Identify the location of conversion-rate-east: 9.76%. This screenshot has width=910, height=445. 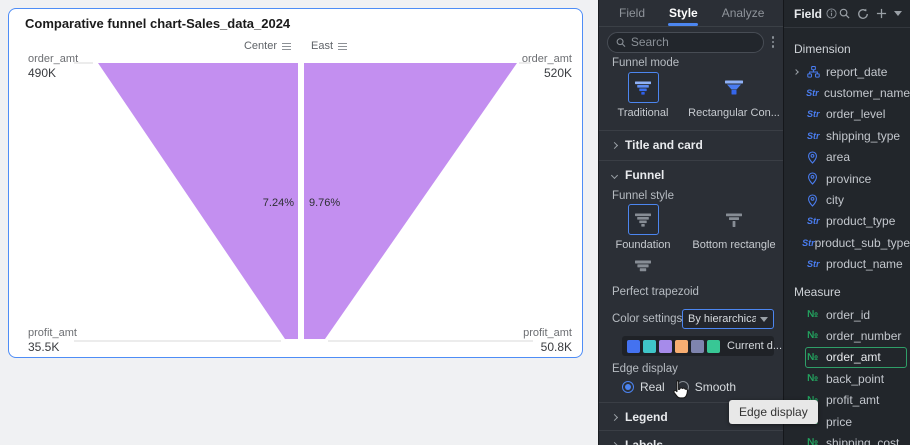
(325, 203).